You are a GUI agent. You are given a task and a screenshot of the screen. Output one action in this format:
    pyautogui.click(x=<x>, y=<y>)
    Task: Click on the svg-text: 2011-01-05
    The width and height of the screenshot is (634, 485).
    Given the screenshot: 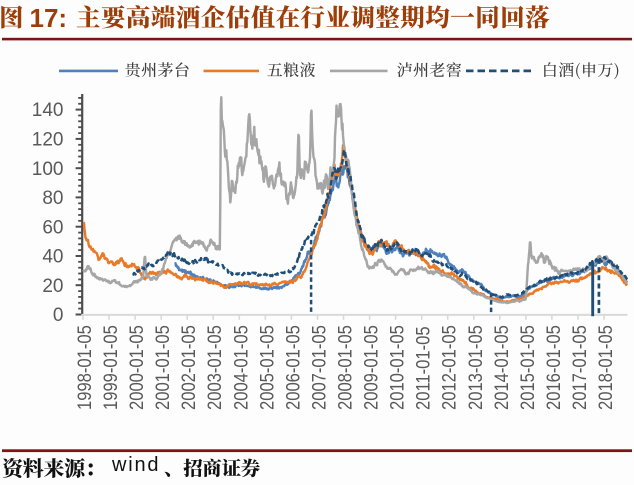 What is the action you would take?
    pyautogui.click(x=423, y=368)
    